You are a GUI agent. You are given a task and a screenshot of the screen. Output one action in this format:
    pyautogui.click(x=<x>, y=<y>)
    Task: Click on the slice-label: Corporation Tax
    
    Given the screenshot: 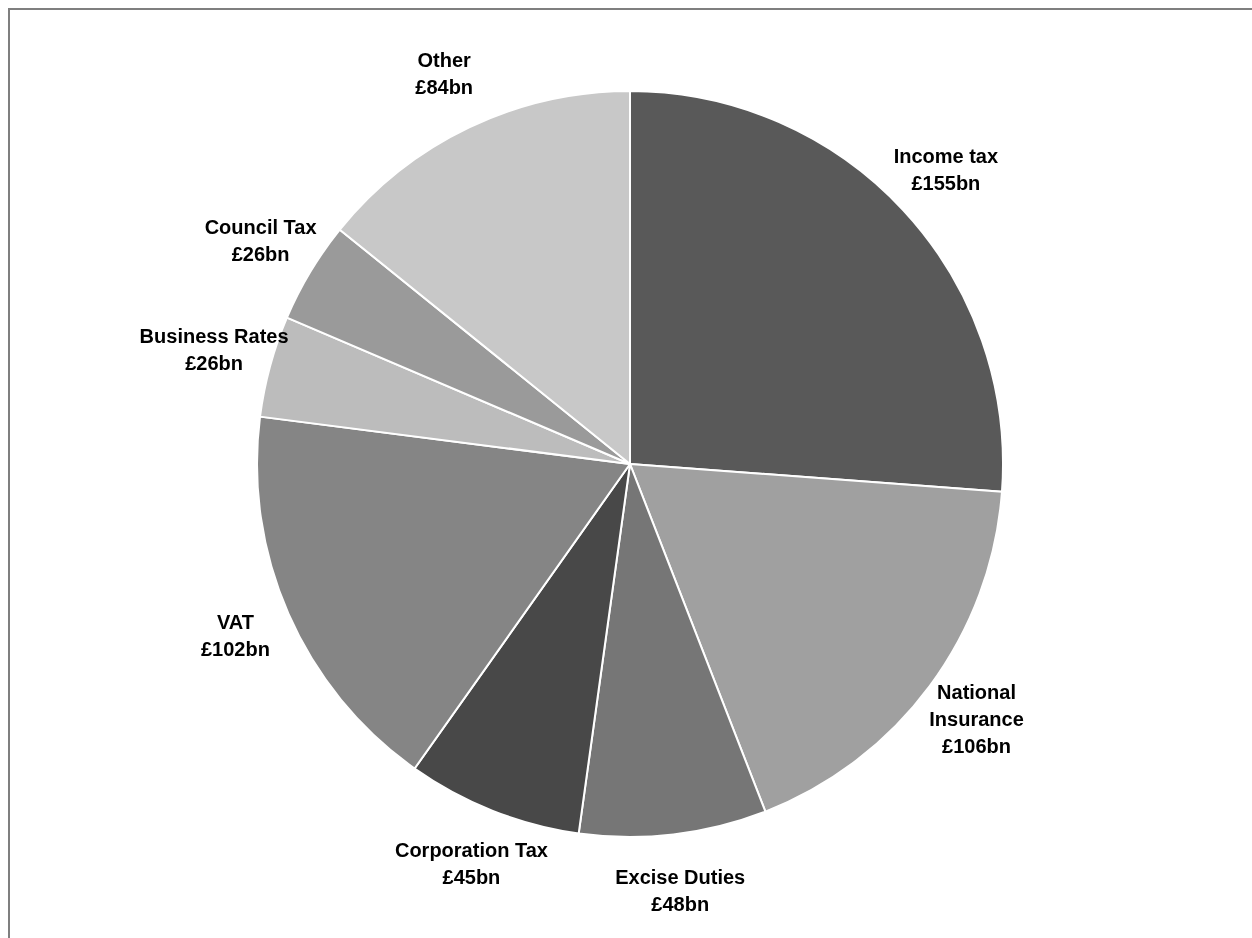 What is the action you would take?
    pyautogui.click(x=471, y=849)
    